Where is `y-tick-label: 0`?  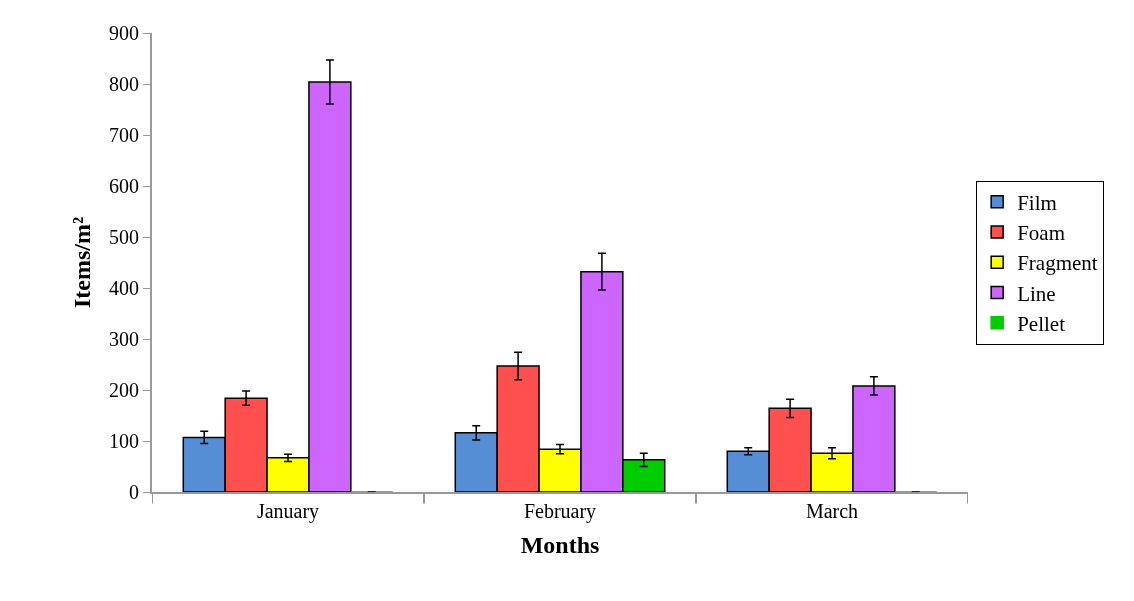
y-tick-label: 0 is located at coordinates (134, 492).